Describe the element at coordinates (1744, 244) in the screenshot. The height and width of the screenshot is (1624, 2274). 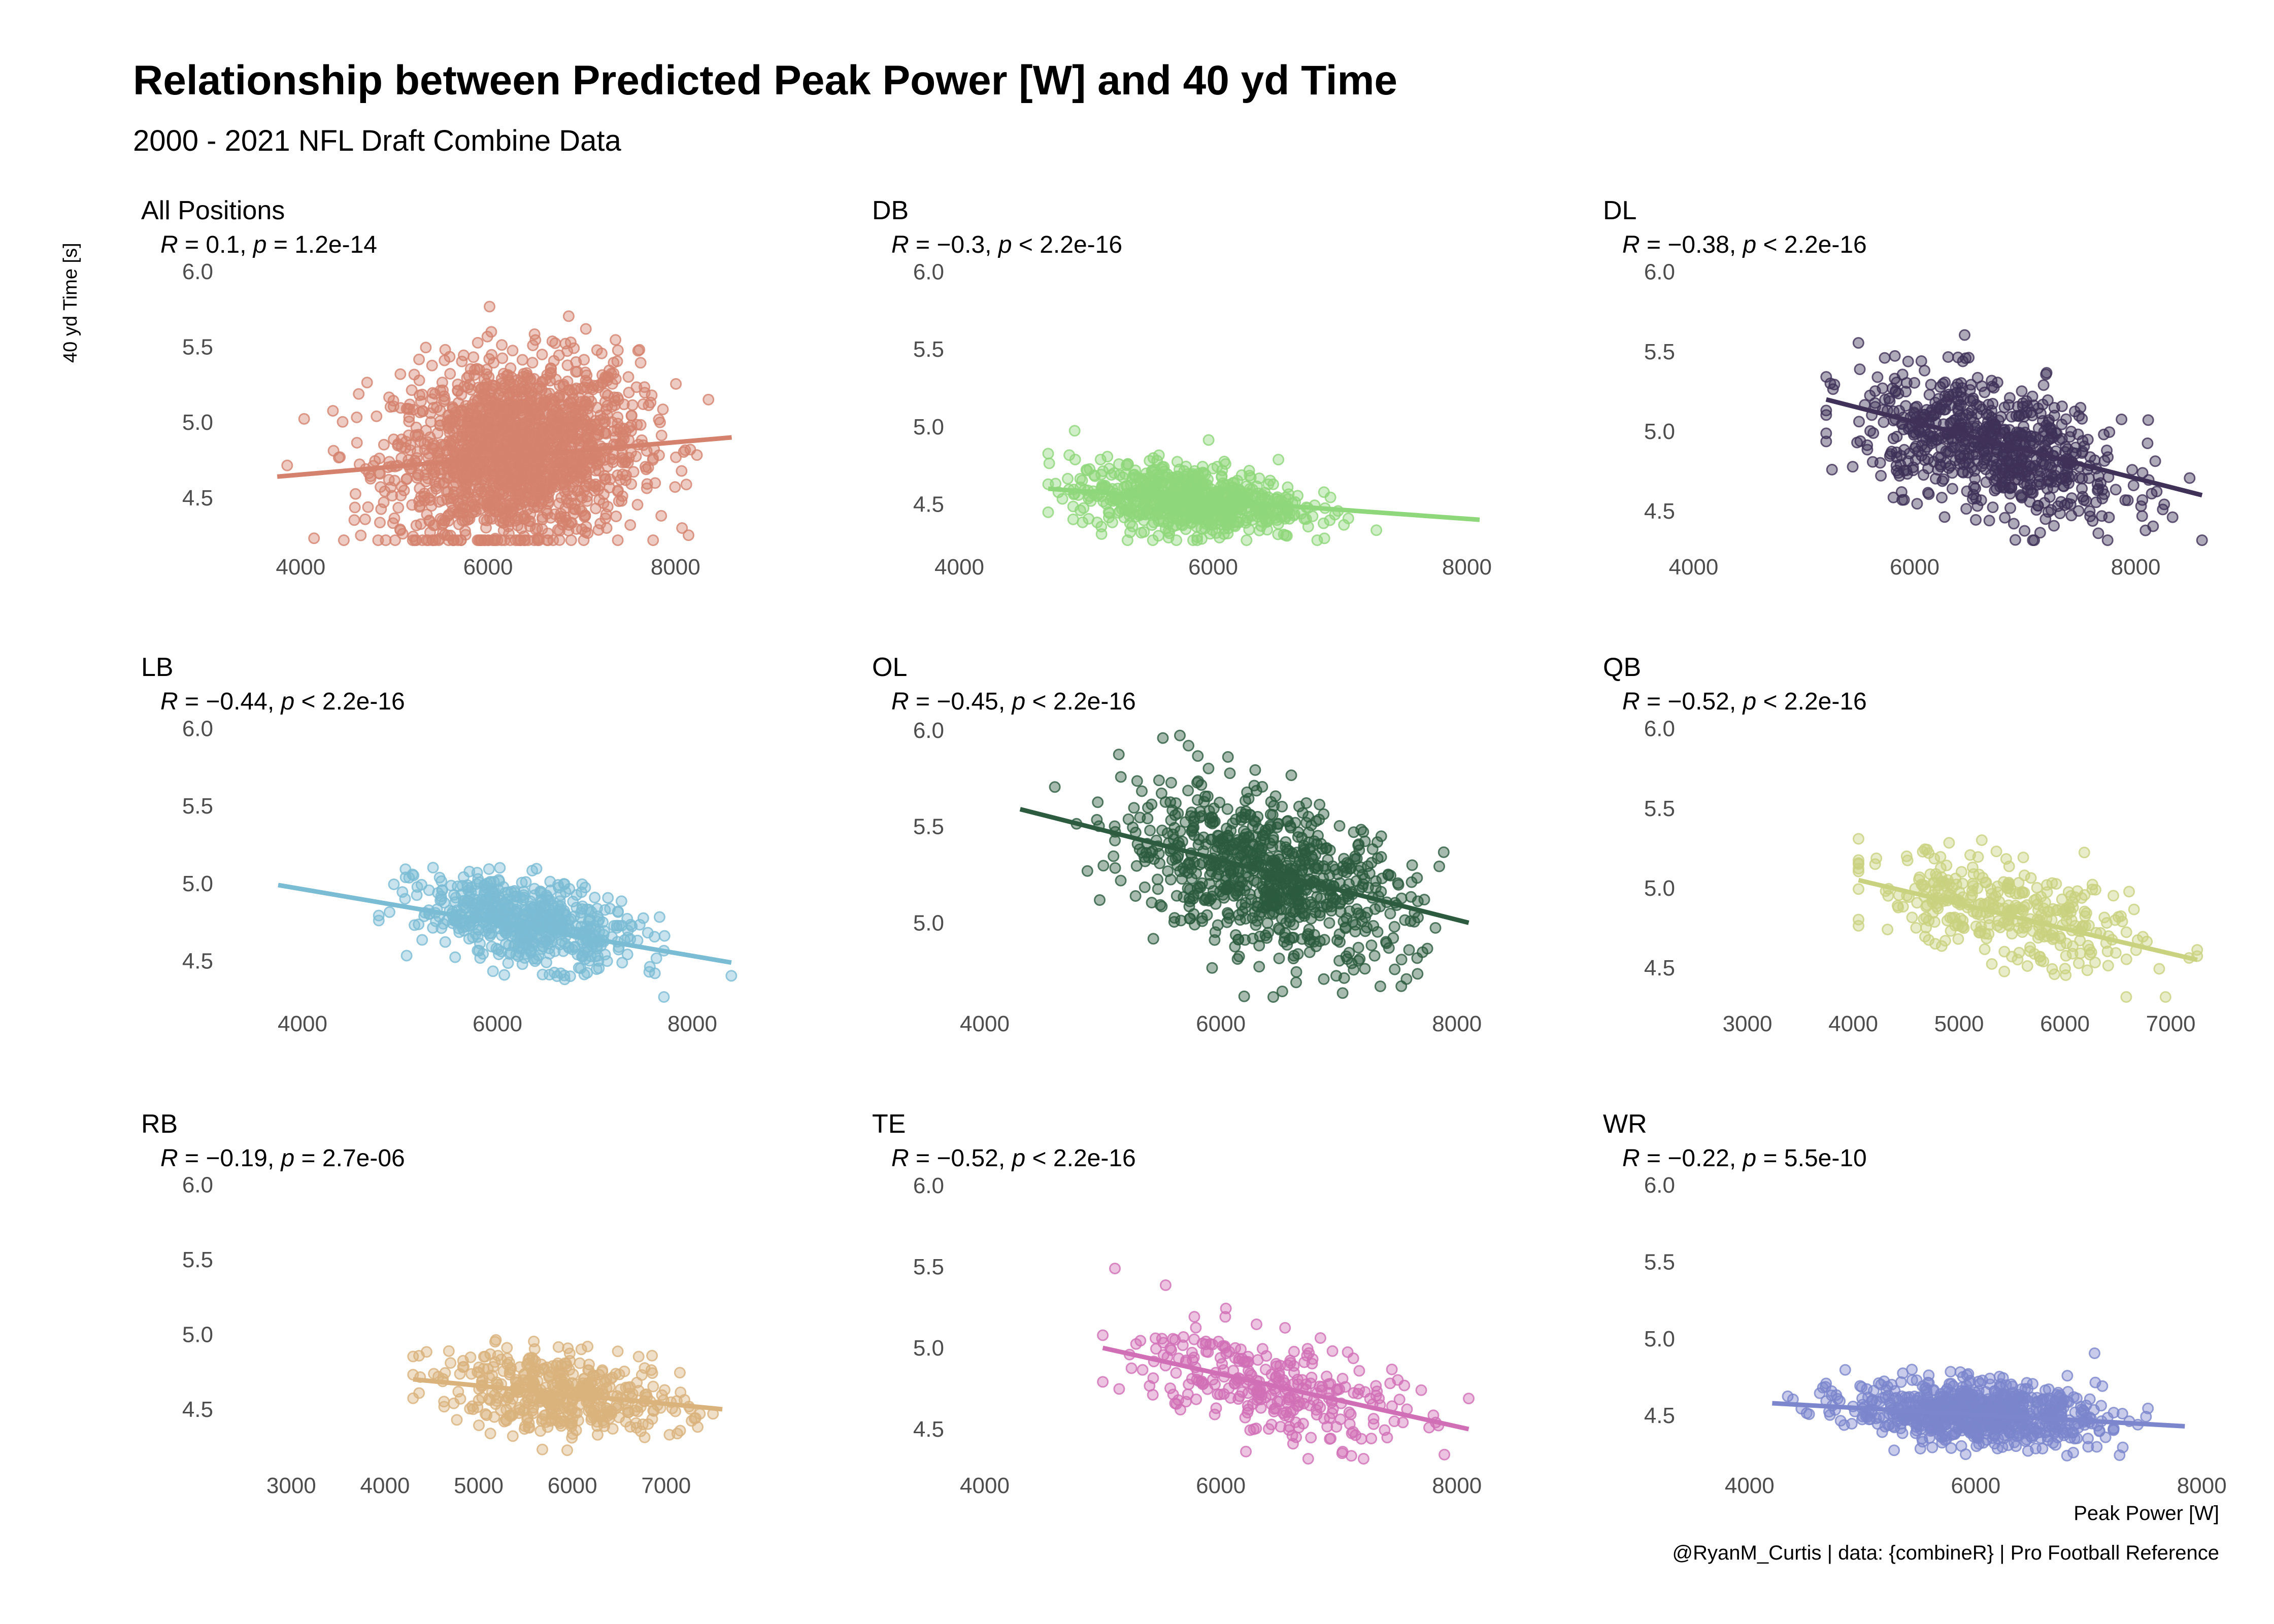
I see `correlation-label: R = −0.38, p < 2.2e-16` at that location.